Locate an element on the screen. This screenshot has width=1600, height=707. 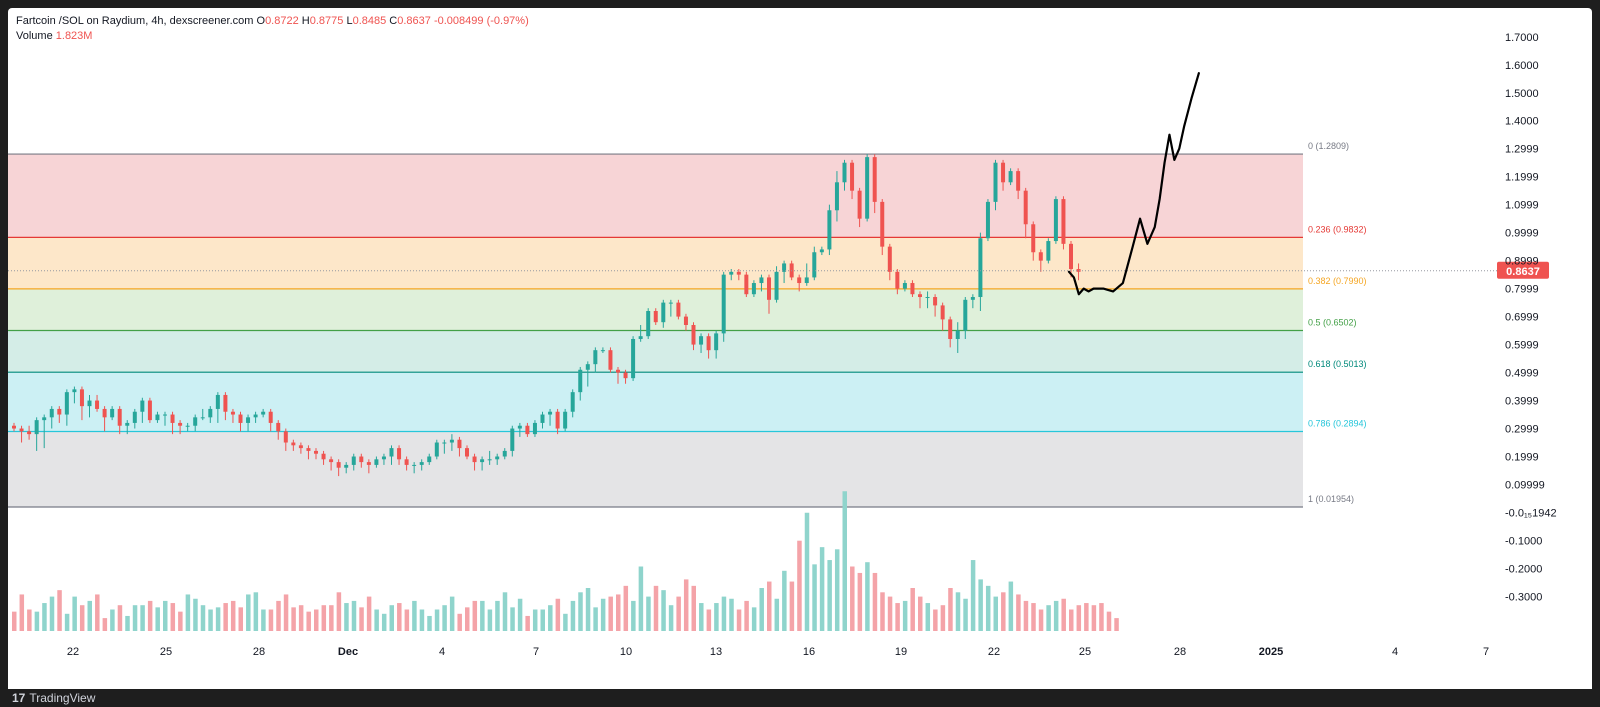
price-tick-label: 0.9999 is located at coordinates (1522, 234).